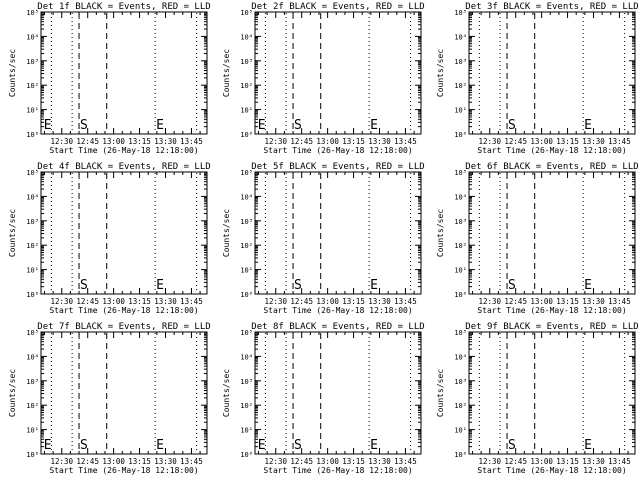 The height and width of the screenshot is (480, 640). Describe the element at coordinates (551, 327) in the screenshot. I see `panel-title: Det 9f BLACK = Events, RED = LLD` at that location.